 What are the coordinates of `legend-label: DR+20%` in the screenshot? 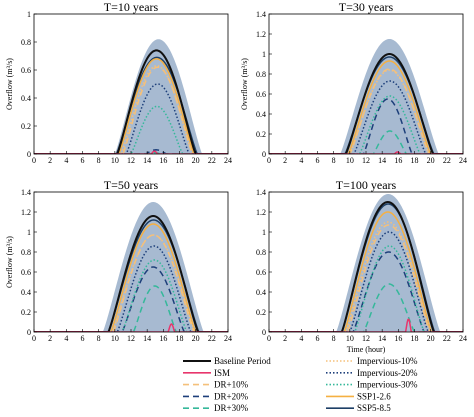 It's located at (231, 396).